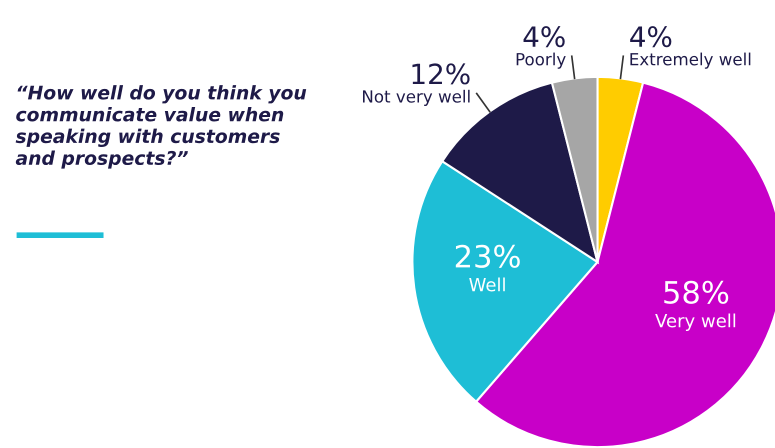  What do you see at coordinates (488, 256) in the screenshot?
I see `data-label: 23%` at bounding box center [488, 256].